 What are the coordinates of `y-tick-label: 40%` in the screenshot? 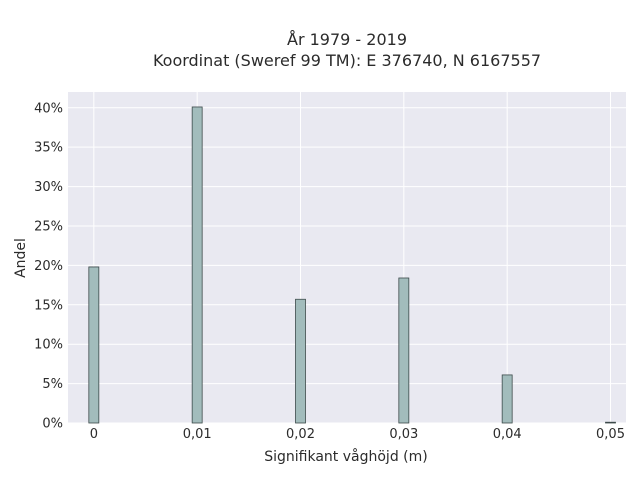 It's located at (48, 108).